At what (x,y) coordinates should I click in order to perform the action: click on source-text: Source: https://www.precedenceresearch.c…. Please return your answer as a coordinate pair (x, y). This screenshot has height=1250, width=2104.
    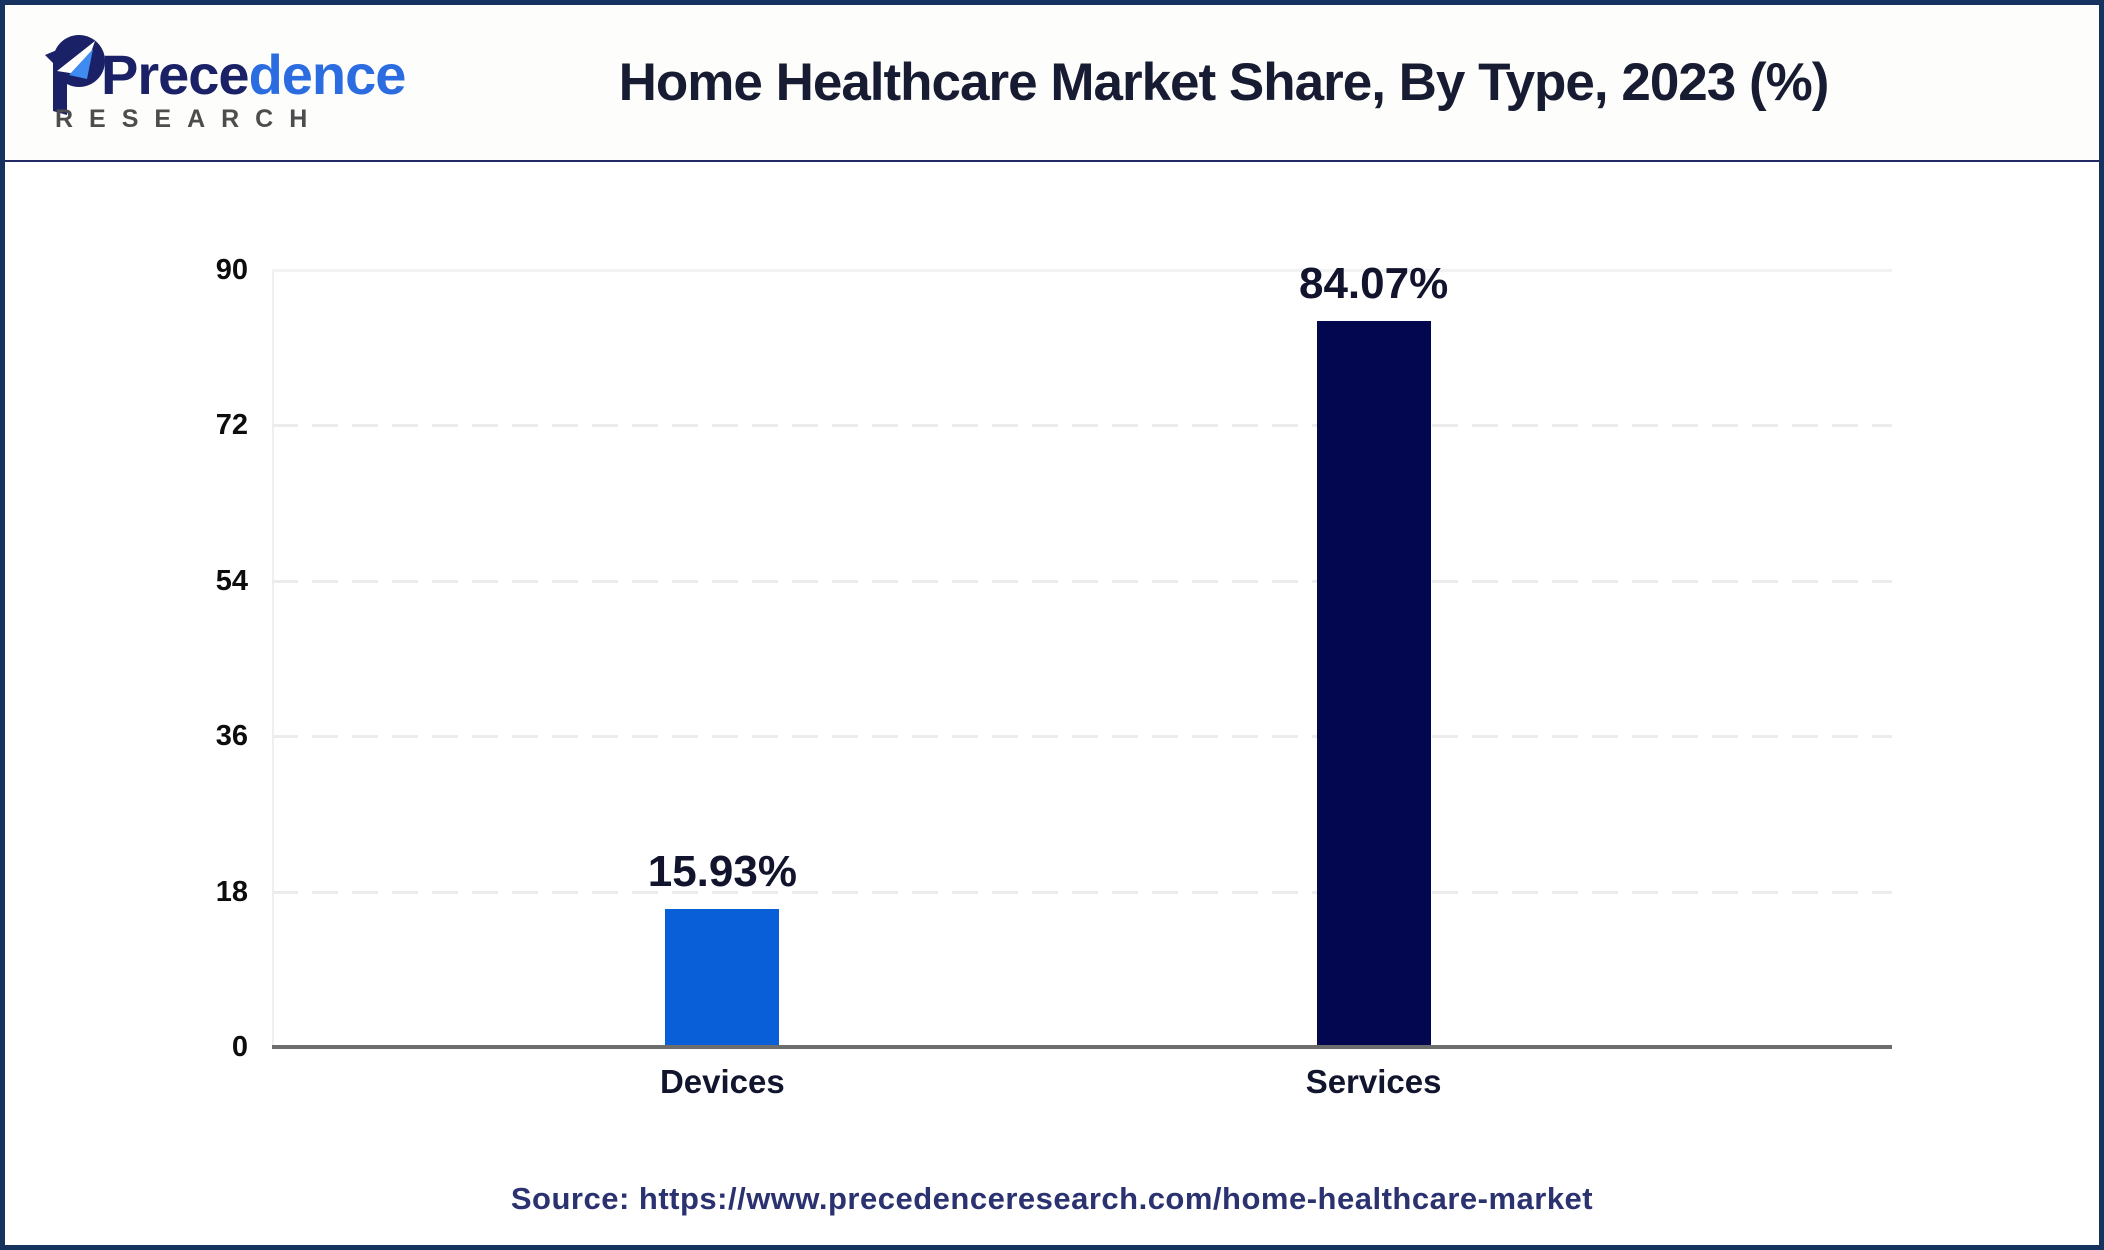
    Looking at the image, I should click on (1052, 1198).